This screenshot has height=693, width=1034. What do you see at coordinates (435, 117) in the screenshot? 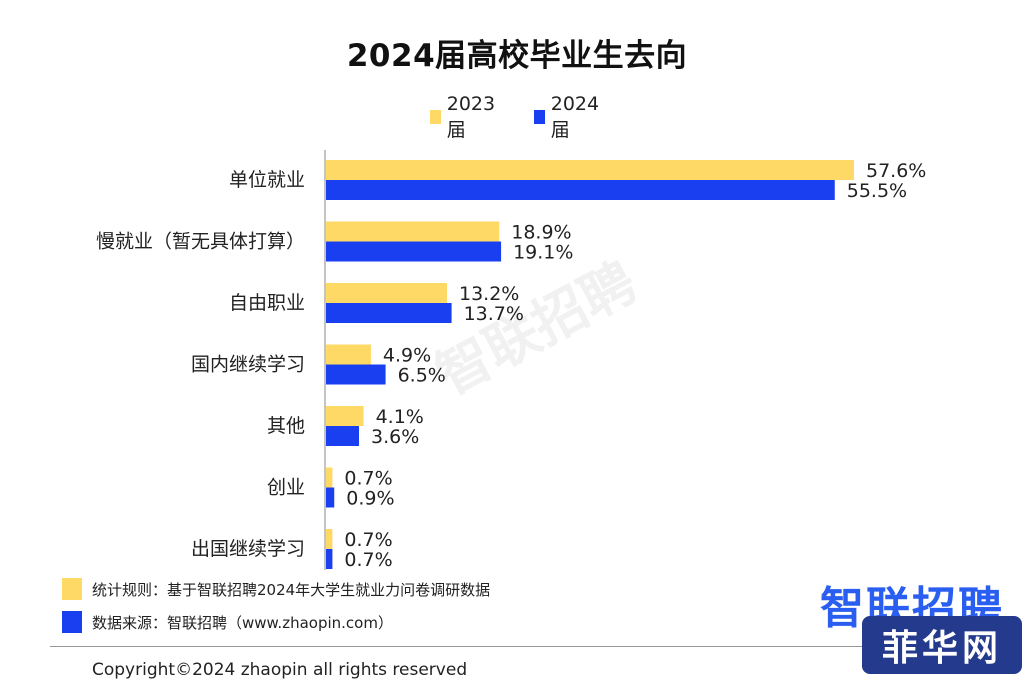
I see `legend-swatch-2023` at bounding box center [435, 117].